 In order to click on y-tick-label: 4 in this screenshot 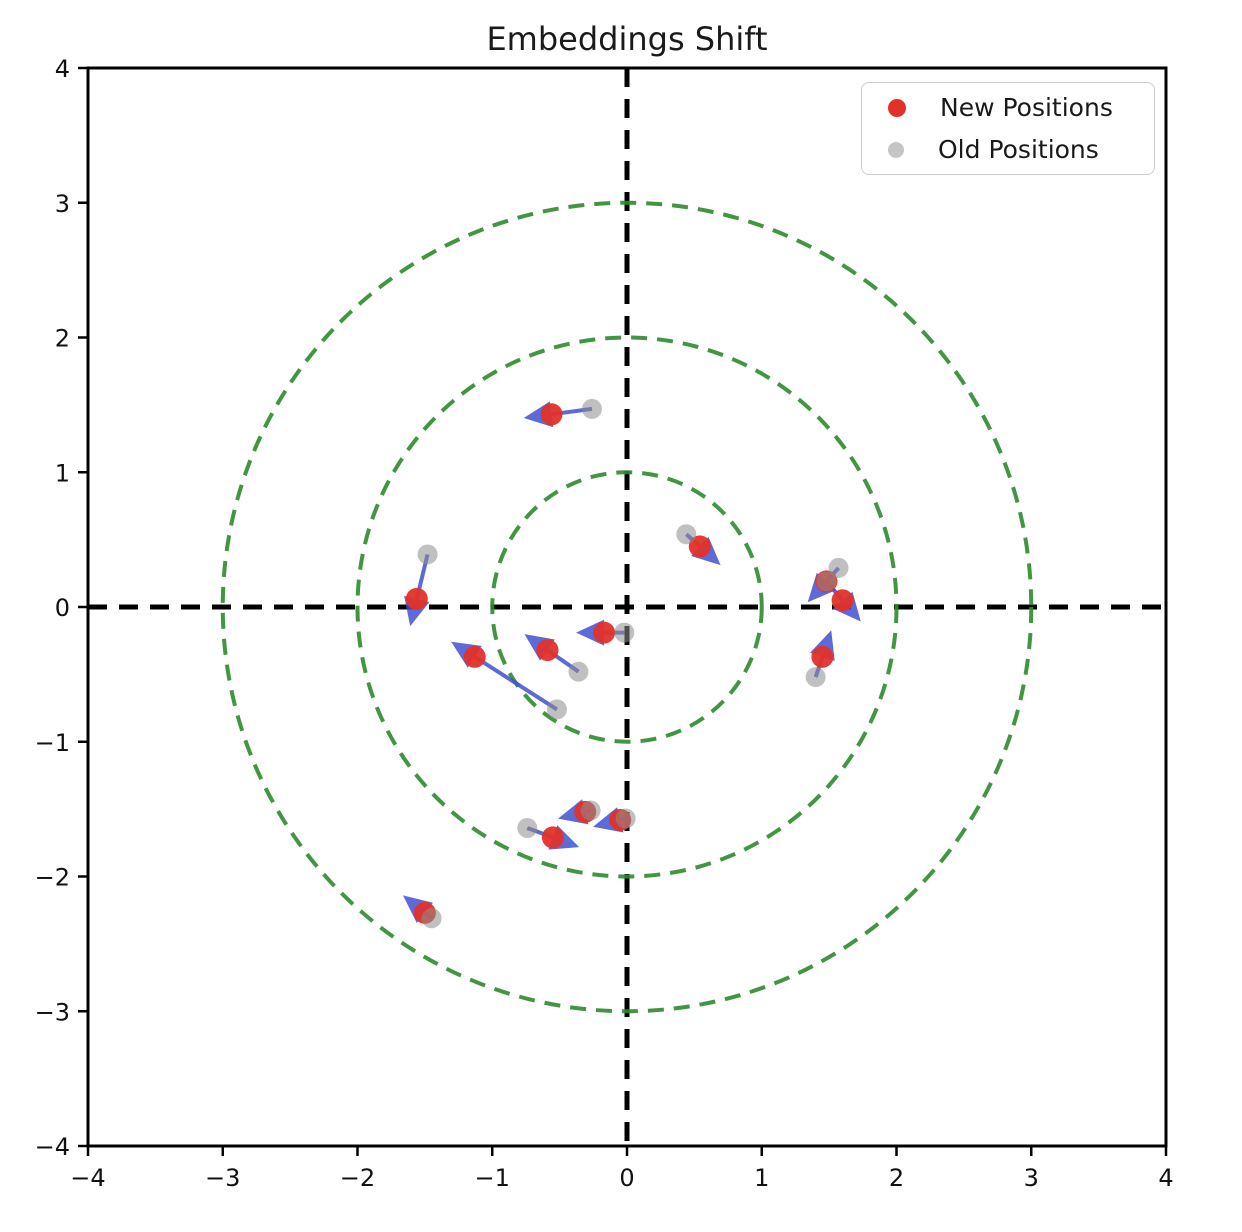, I will do `click(62, 69)`.